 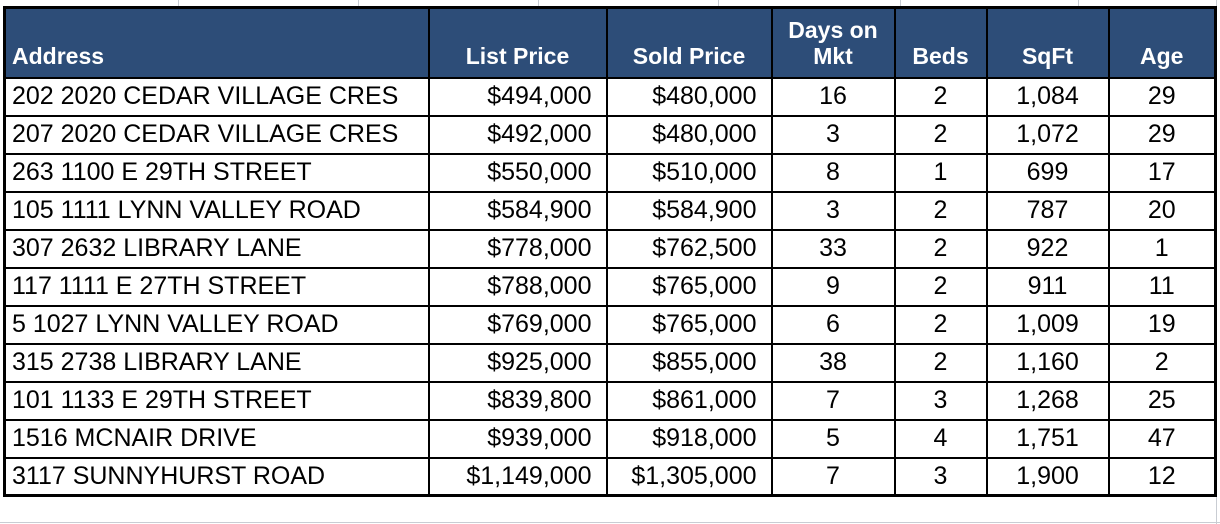 What do you see at coordinates (1162, 362) in the screenshot?
I see `cell-age: 2` at bounding box center [1162, 362].